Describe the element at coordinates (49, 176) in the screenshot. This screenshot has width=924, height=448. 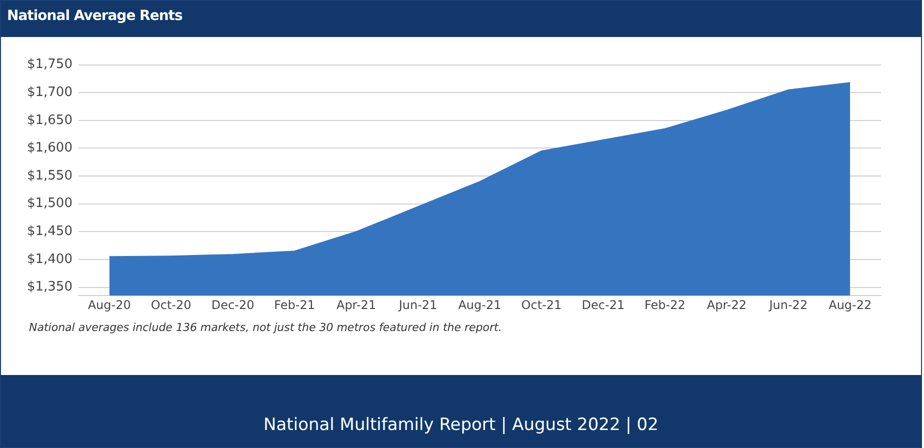
I see `y-tick-label: $1,550` at that location.